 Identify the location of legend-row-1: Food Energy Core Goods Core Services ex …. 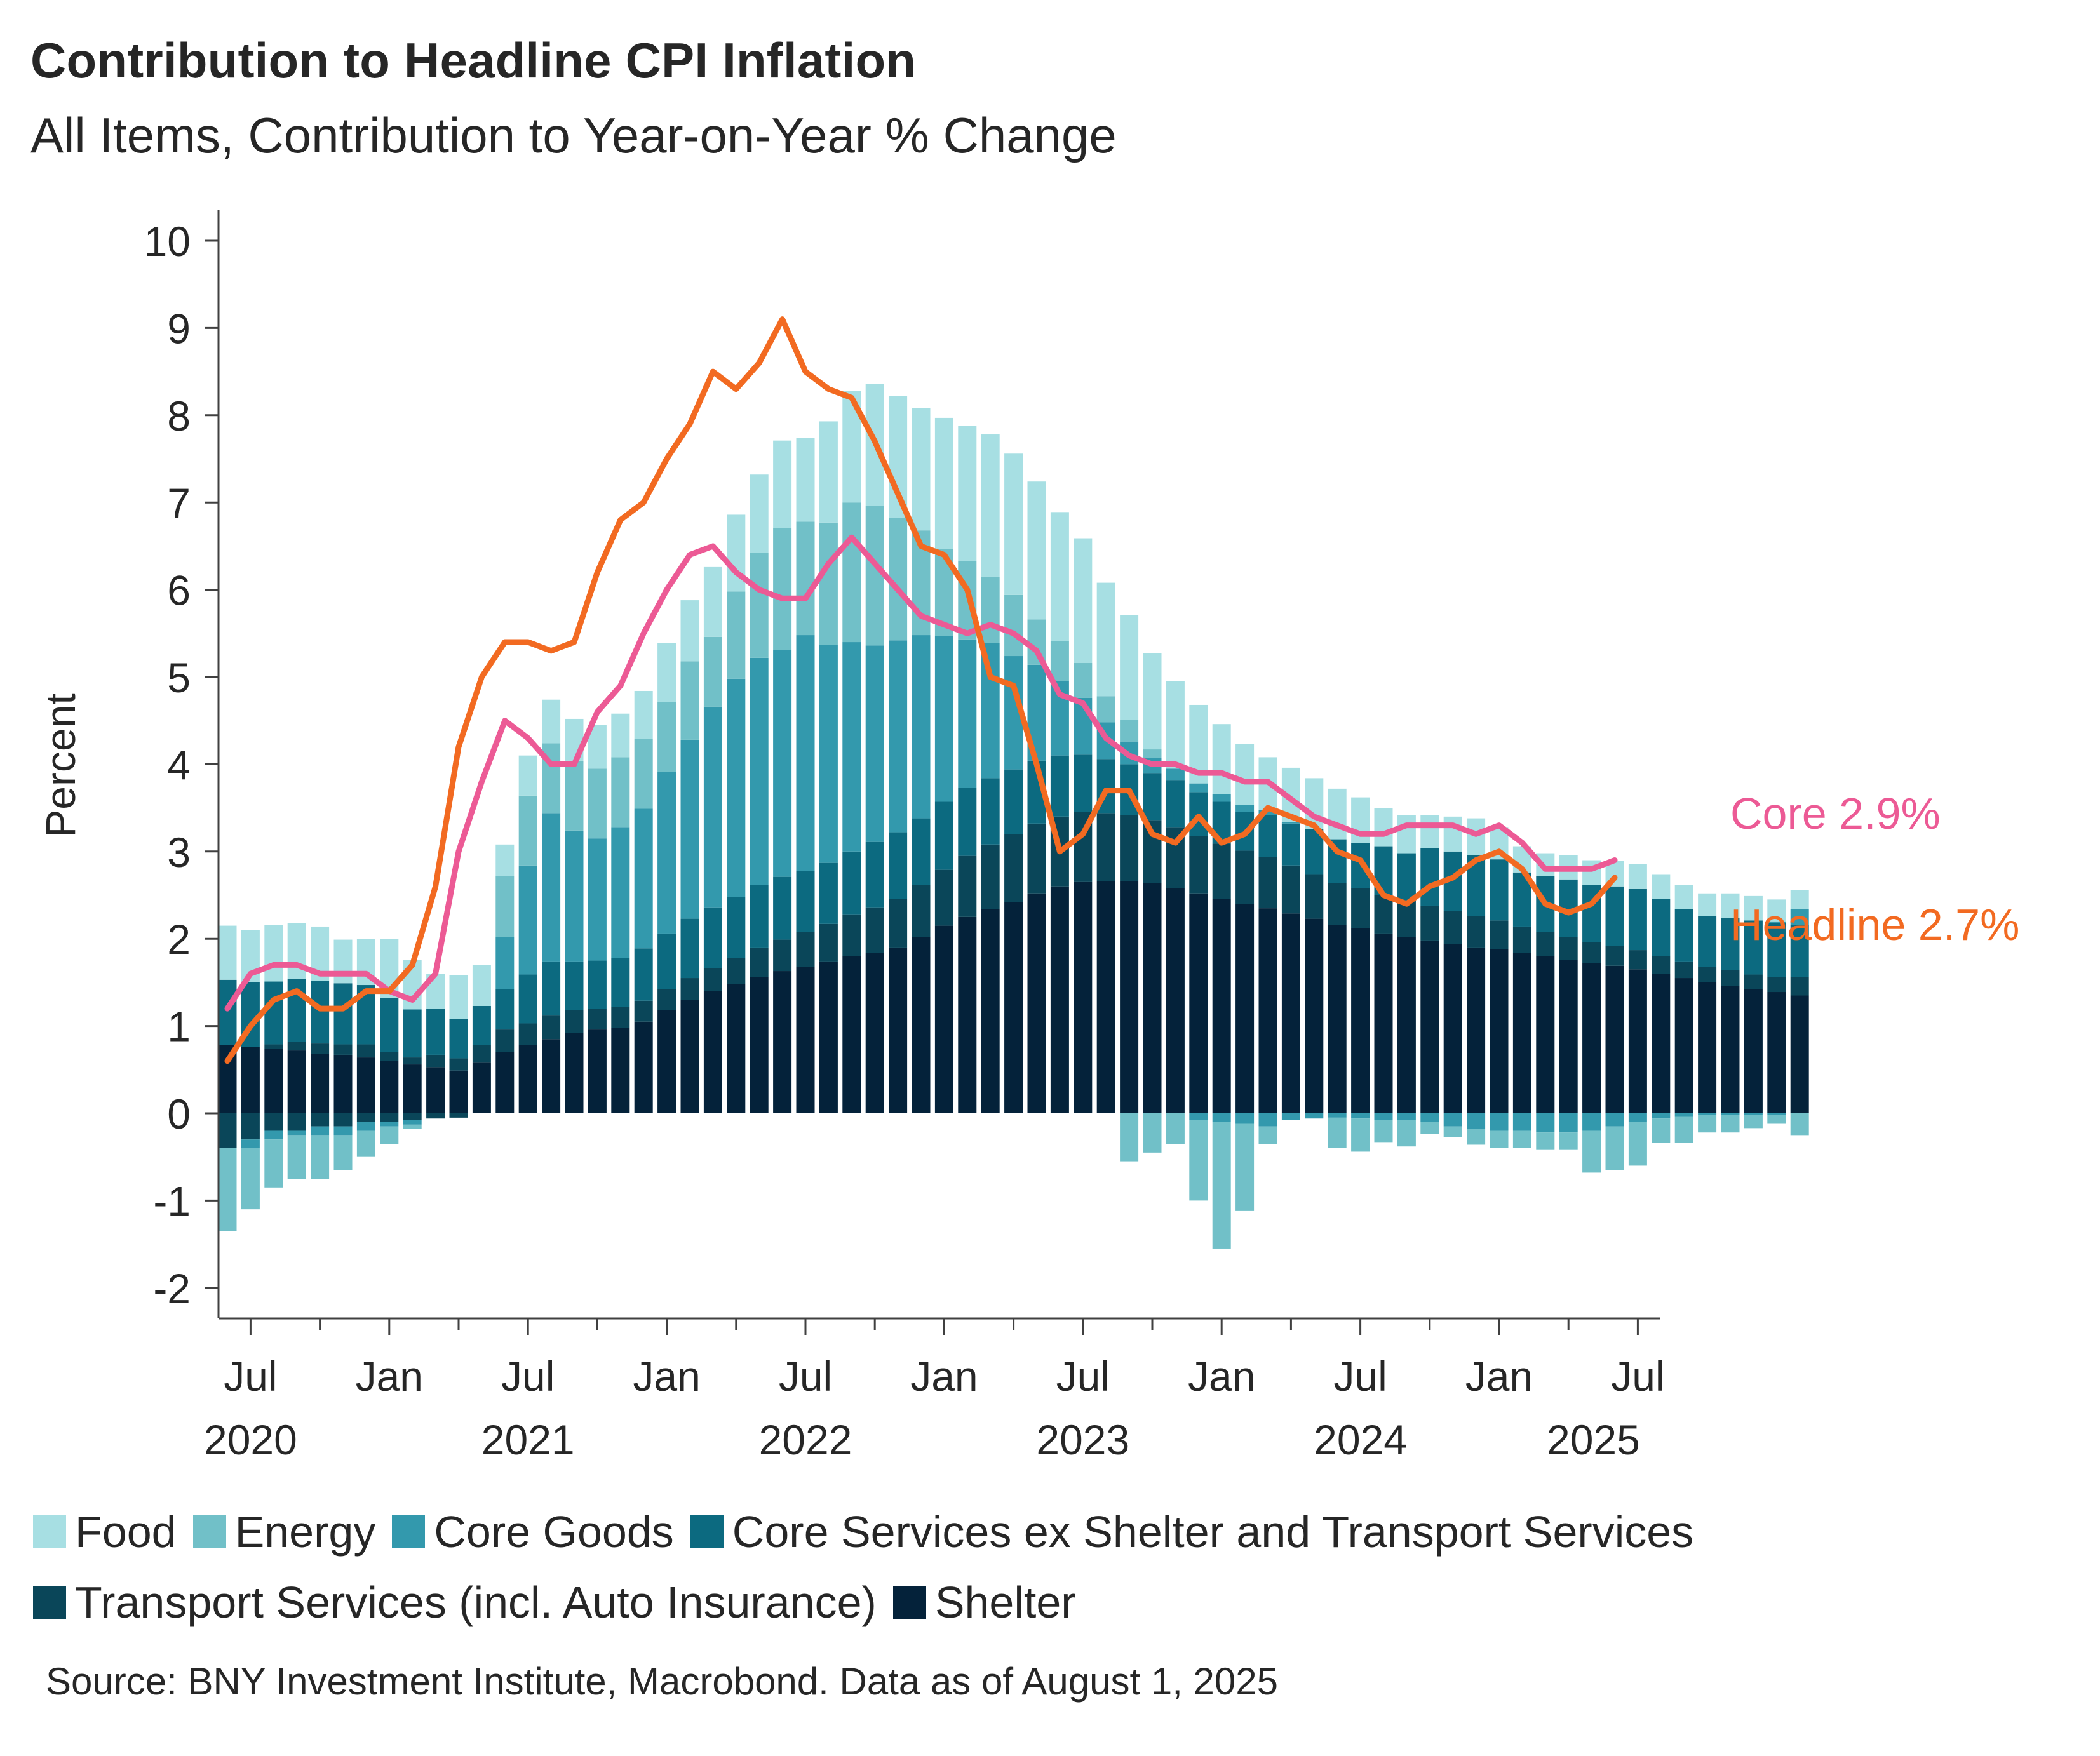
(871, 1531).